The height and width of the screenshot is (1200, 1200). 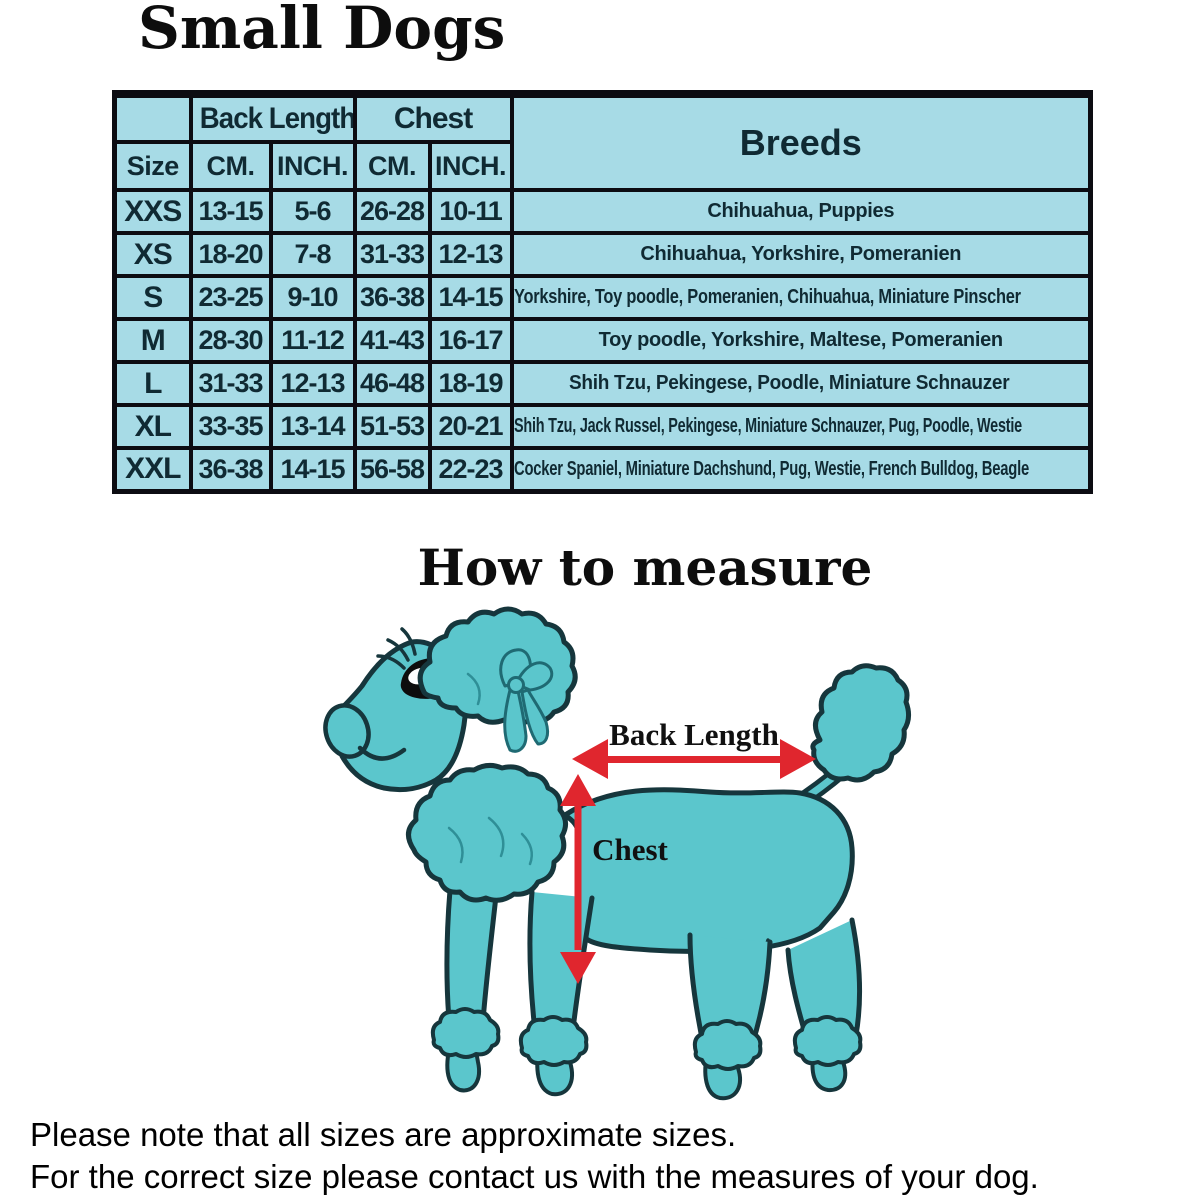 What do you see at coordinates (490, 769) in the screenshot?
I see `fur-curl-details` at bounding box center [490, 769].